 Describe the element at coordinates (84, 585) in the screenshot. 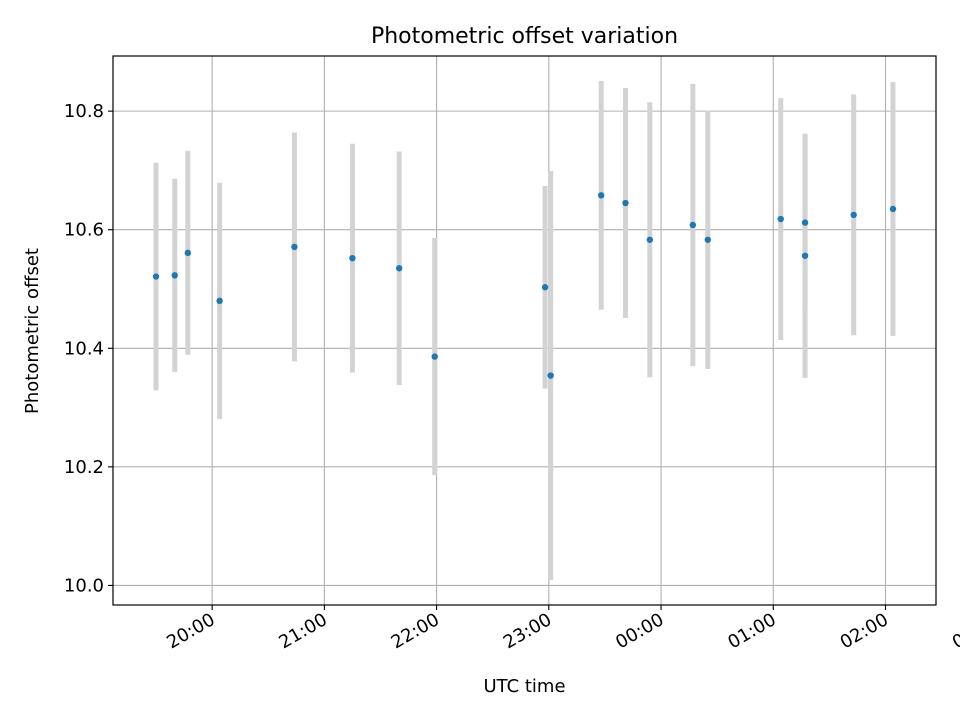

I see `y-tick-label: 10.0` at that location.